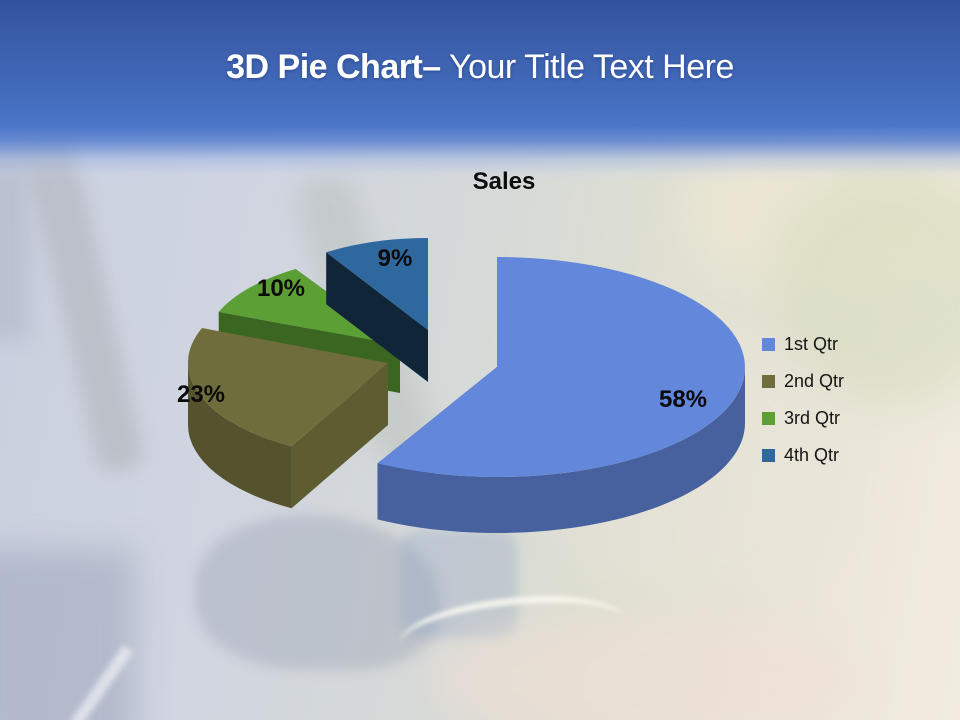 The image size is (960, 720). Describe the element at coordinates (67, 635) in the screenshot. I see `background-corner-shade` at that location.